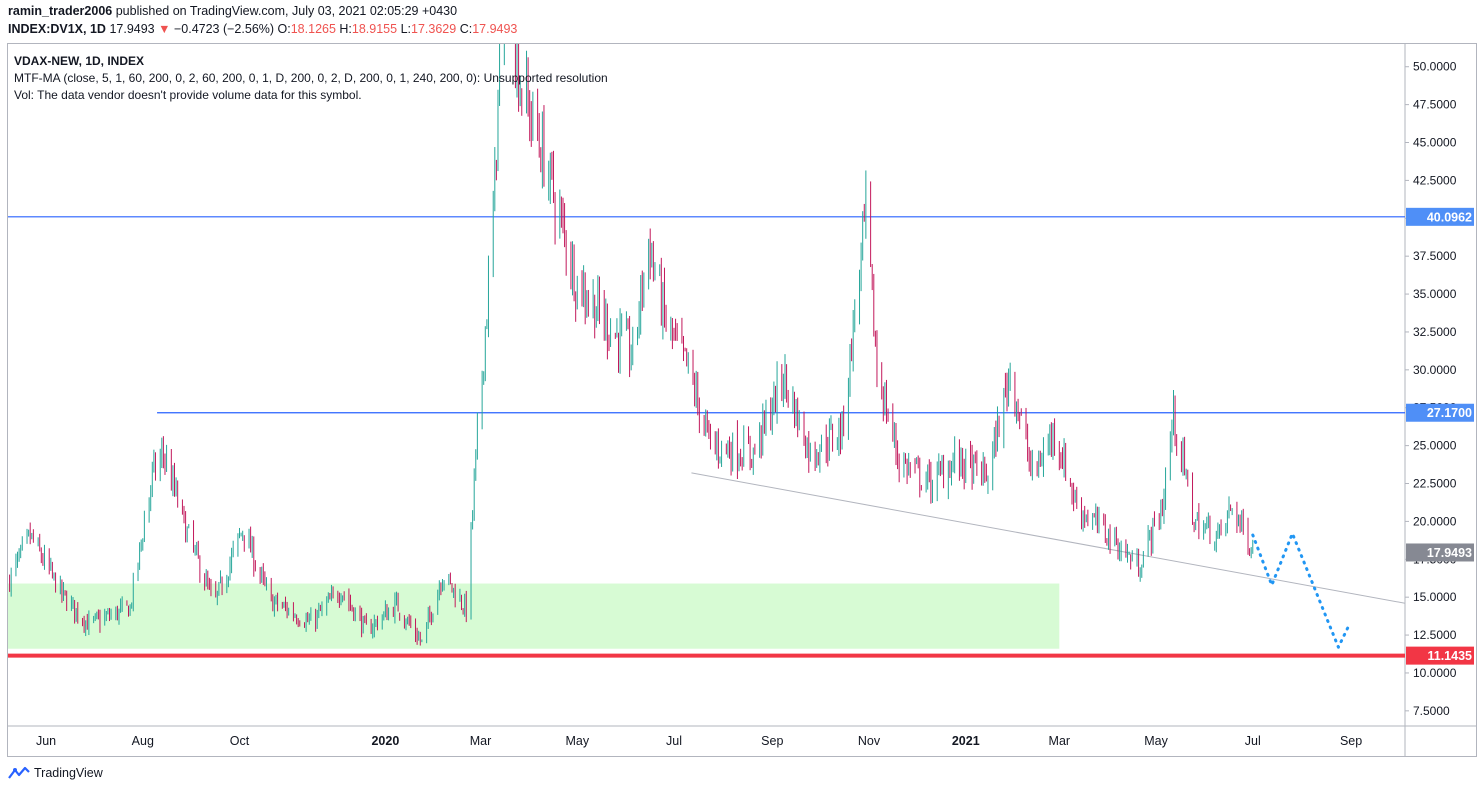 Image resolution: width=1484 pixels, height=793 pixels. I want to click on high-value: 18.9155, so click(374, 29).